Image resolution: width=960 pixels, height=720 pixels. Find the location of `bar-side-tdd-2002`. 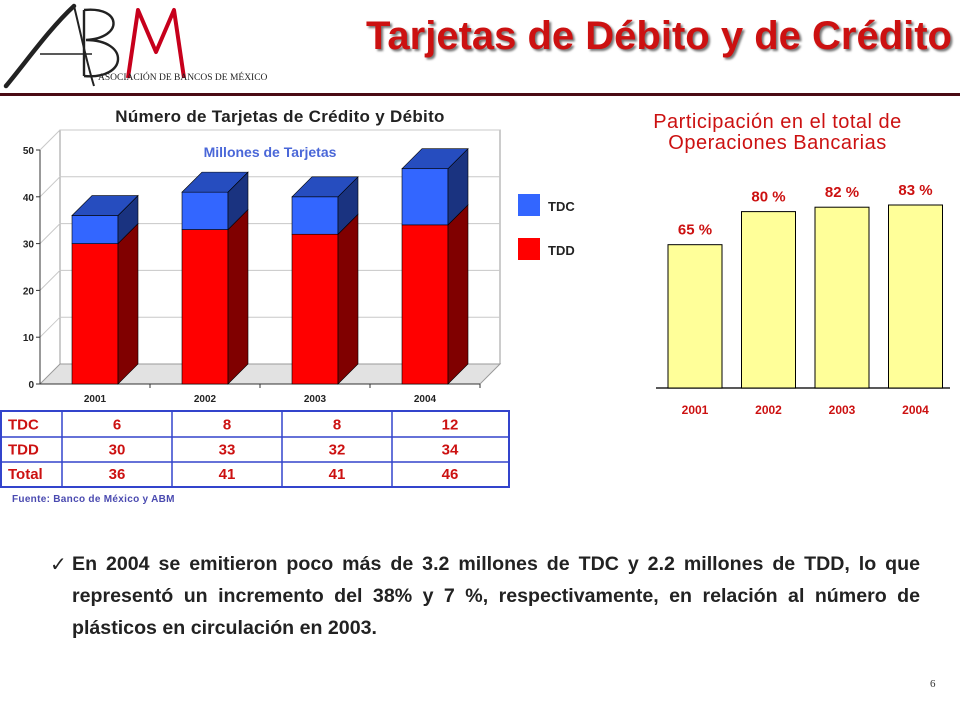

bar-side-tdd-2002 is located at coordinates (238, 296).